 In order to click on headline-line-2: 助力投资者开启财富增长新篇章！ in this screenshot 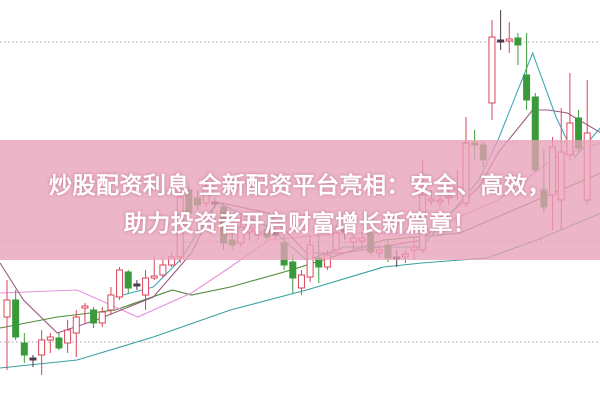, I will do `click(300, 224)`.